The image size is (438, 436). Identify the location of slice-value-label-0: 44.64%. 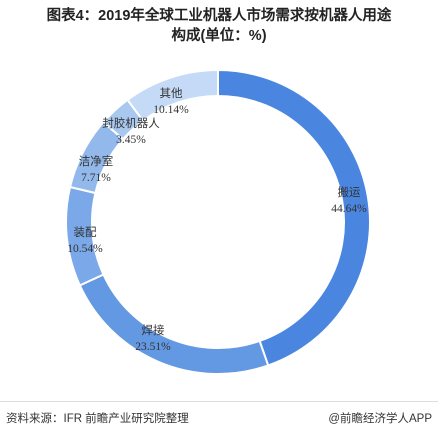
(349, 209).